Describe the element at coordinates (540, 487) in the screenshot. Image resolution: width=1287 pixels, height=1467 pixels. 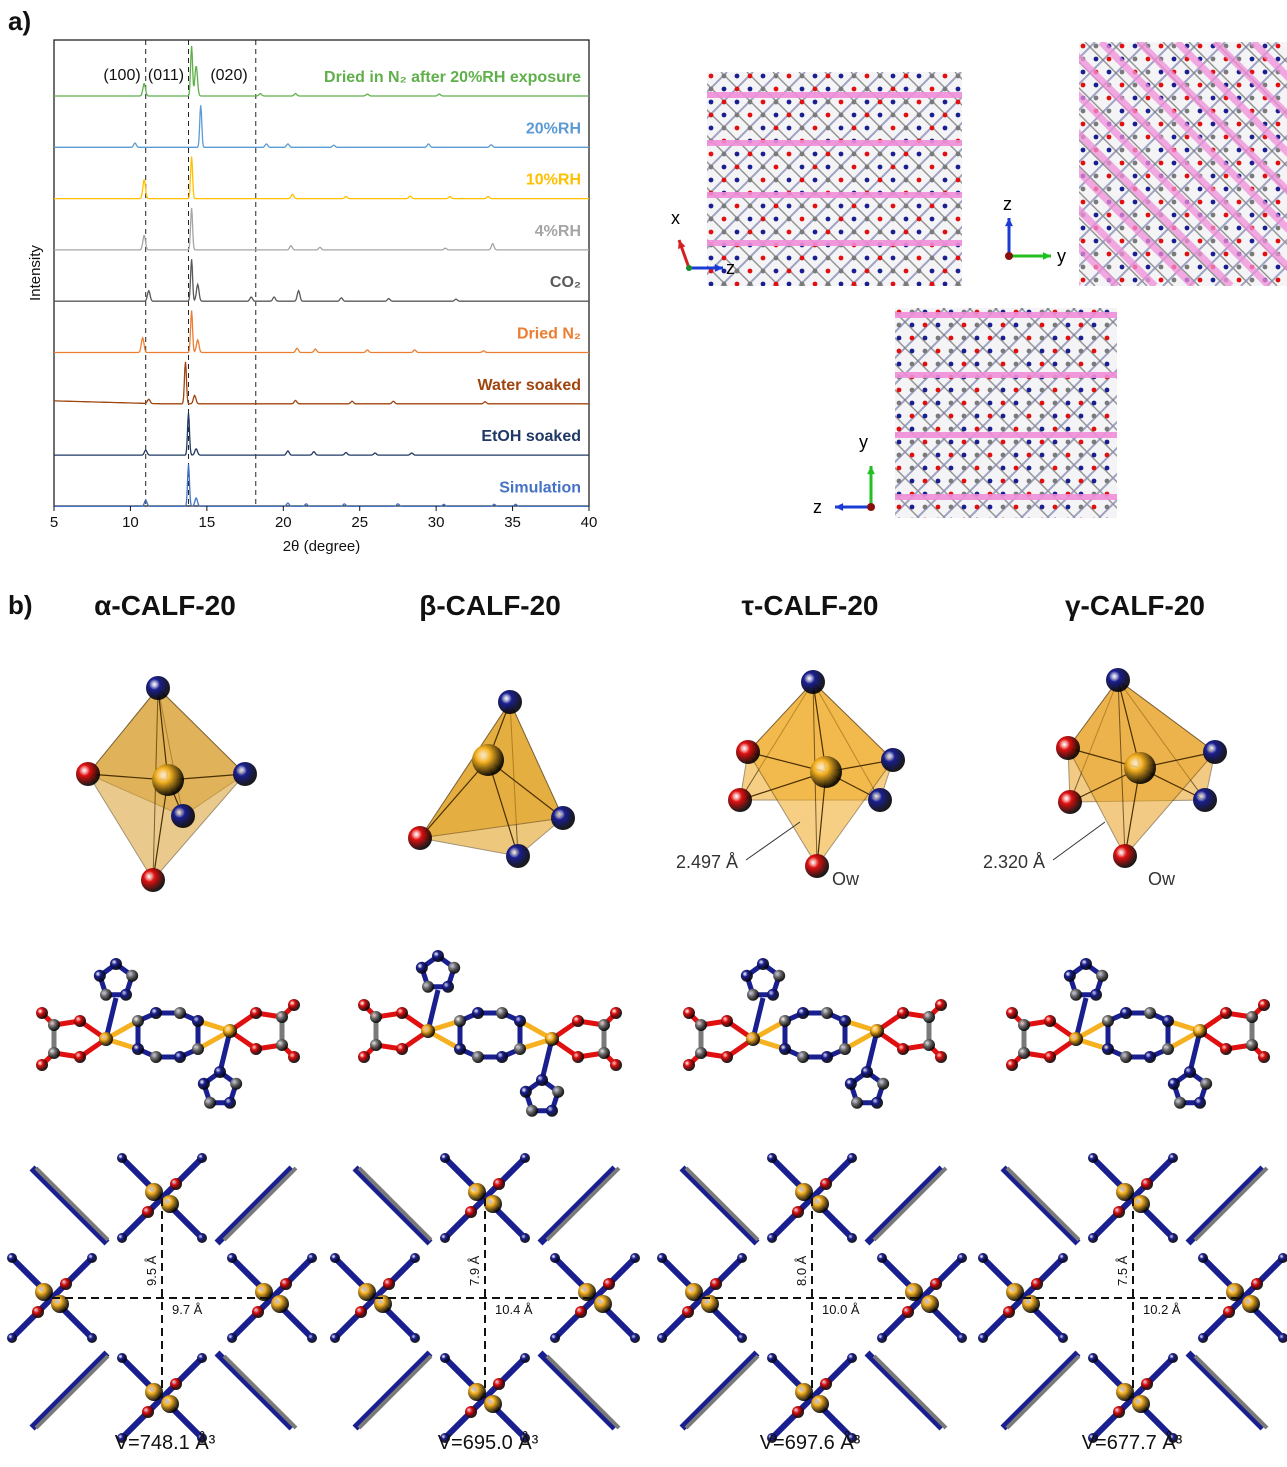
I see `series-label: Simulation` at that location.